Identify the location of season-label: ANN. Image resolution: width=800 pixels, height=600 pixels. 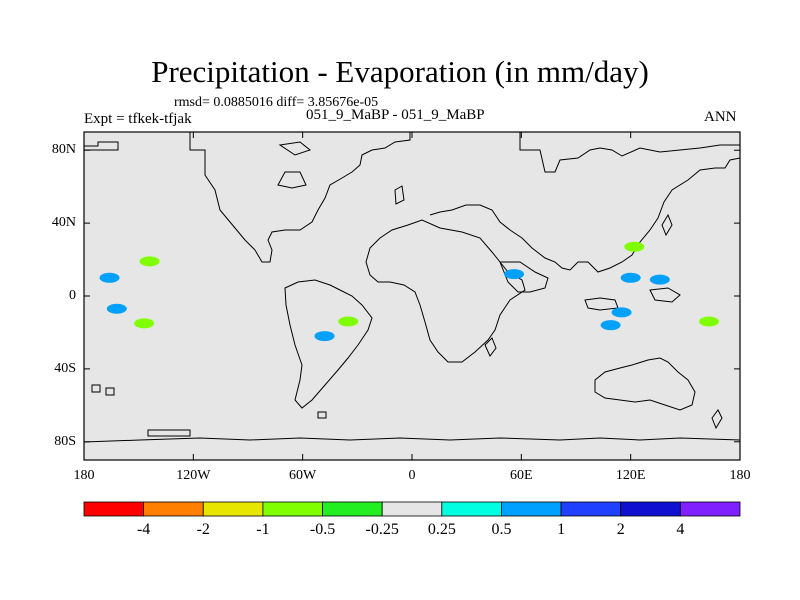
(720, 117).